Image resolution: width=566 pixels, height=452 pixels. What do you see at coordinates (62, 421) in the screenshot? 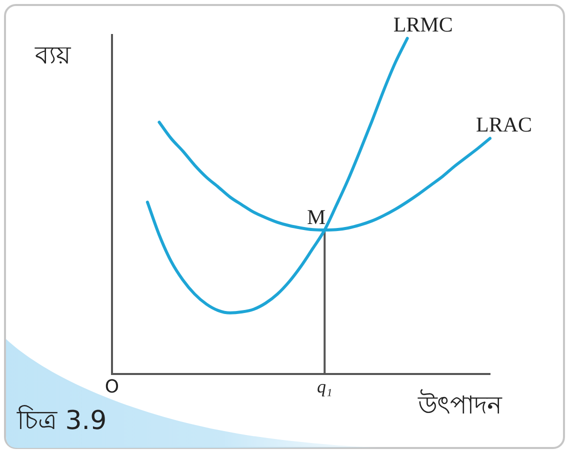
I see `text: চিত্র 3.9` at bounding box center [62, 421].